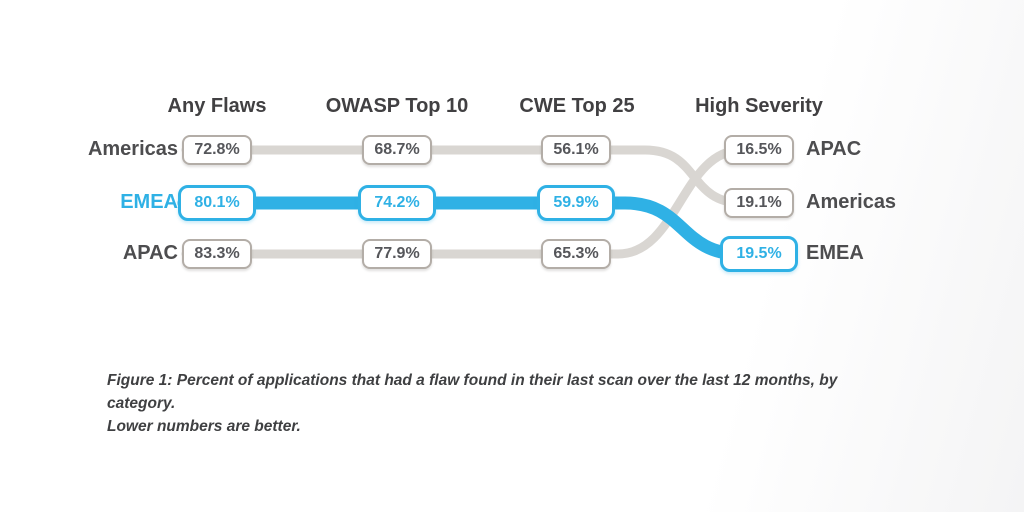 Image resolution: width=1024 pixels, height=512 pixels. Describe the element at coordinates (759, 150) in the screenshot. I see `value-box-apac-high-severity: 16.5%` at that location.